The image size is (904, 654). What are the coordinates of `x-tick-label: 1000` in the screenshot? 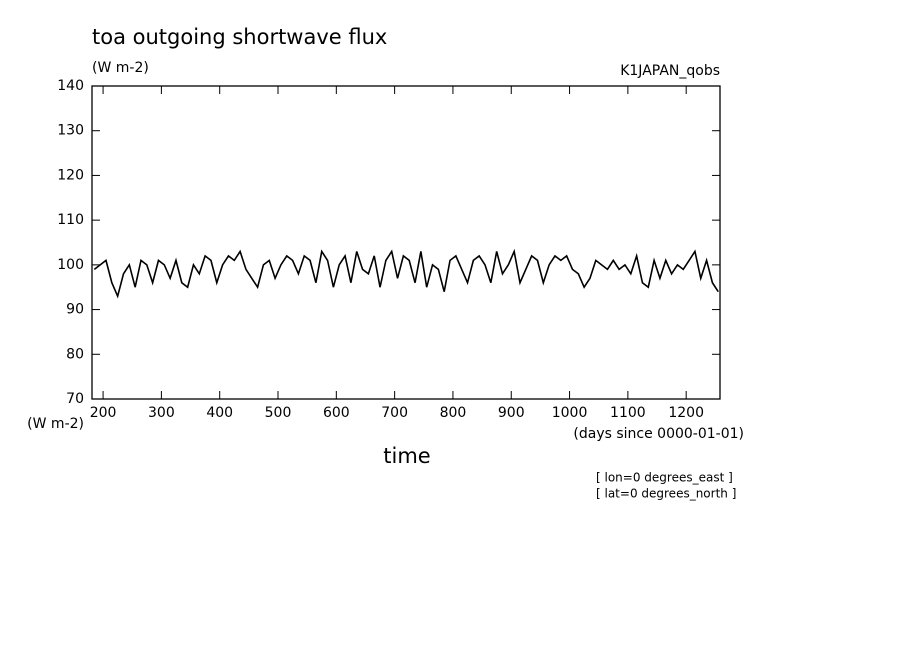 It's located at (570, 413).